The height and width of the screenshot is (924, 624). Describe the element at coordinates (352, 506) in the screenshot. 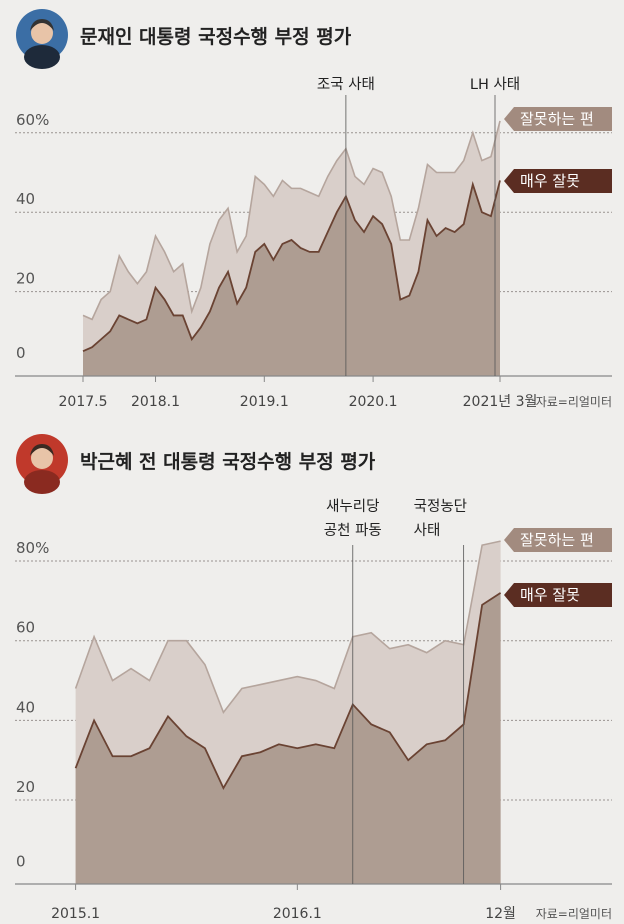

I see `event-label: 새누리당` at that location.